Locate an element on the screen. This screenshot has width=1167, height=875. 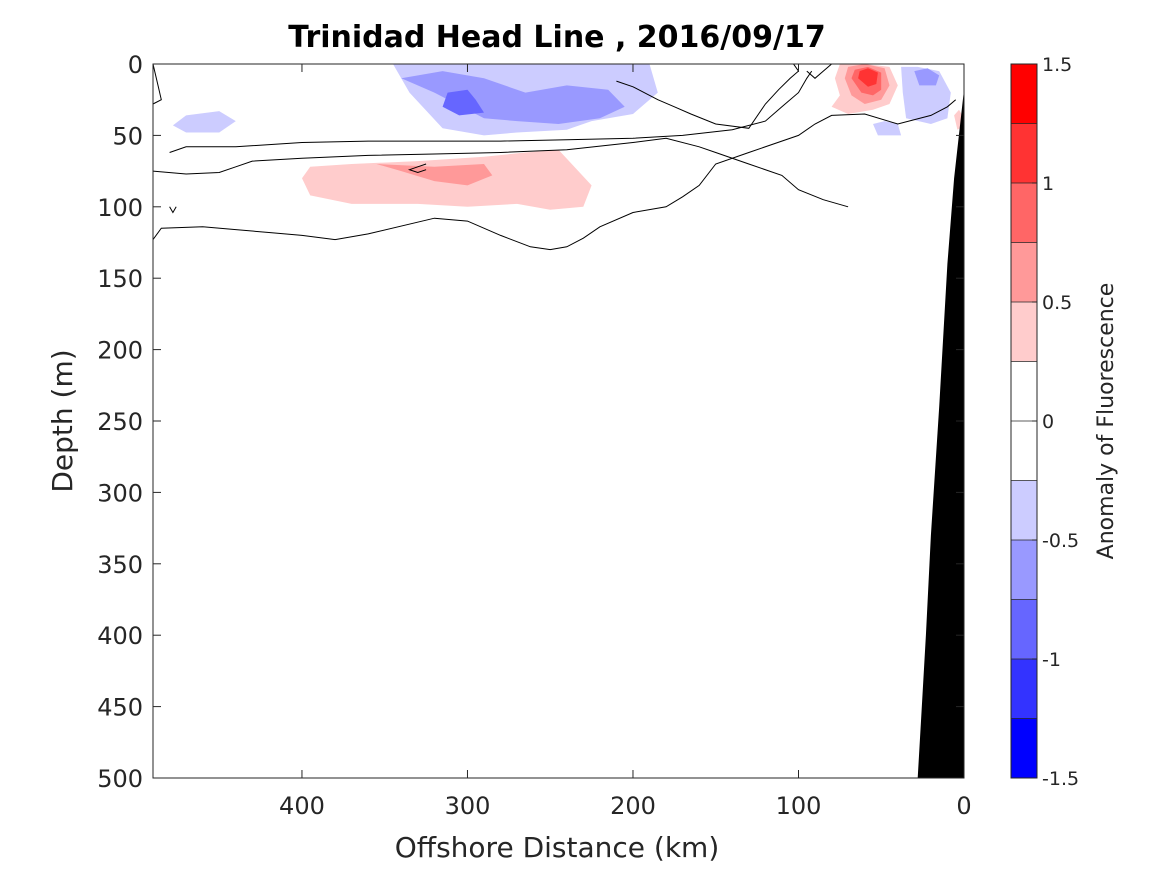
y-tick-label: 250 is located at coordinates (120, 422).